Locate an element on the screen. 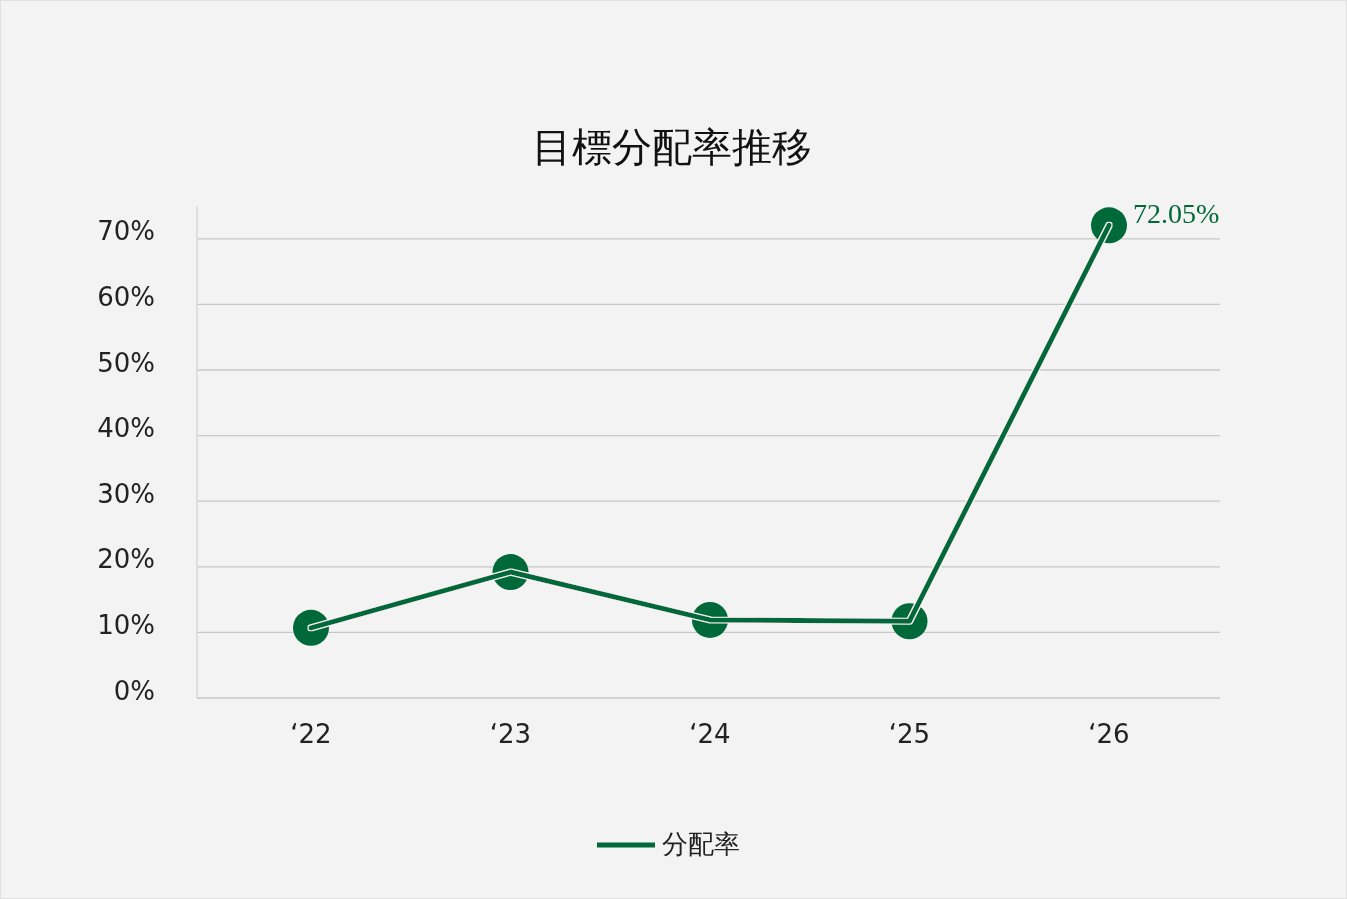 This screenshot has height=899, width=1347. y-tick-label: 0% is located at coordinates (134, 690).